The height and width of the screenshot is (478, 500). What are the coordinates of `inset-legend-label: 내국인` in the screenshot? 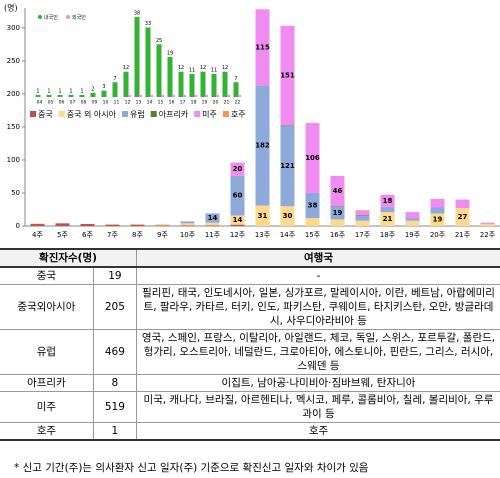 It's located at (51, 17).